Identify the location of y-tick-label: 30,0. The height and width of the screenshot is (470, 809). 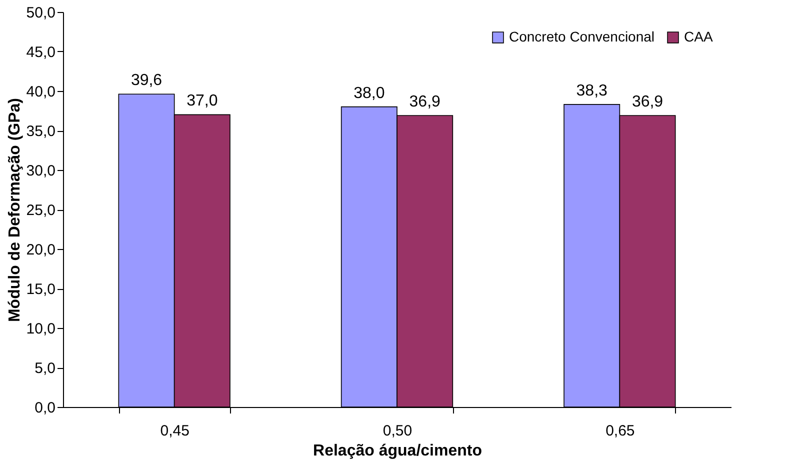
(41, 171).